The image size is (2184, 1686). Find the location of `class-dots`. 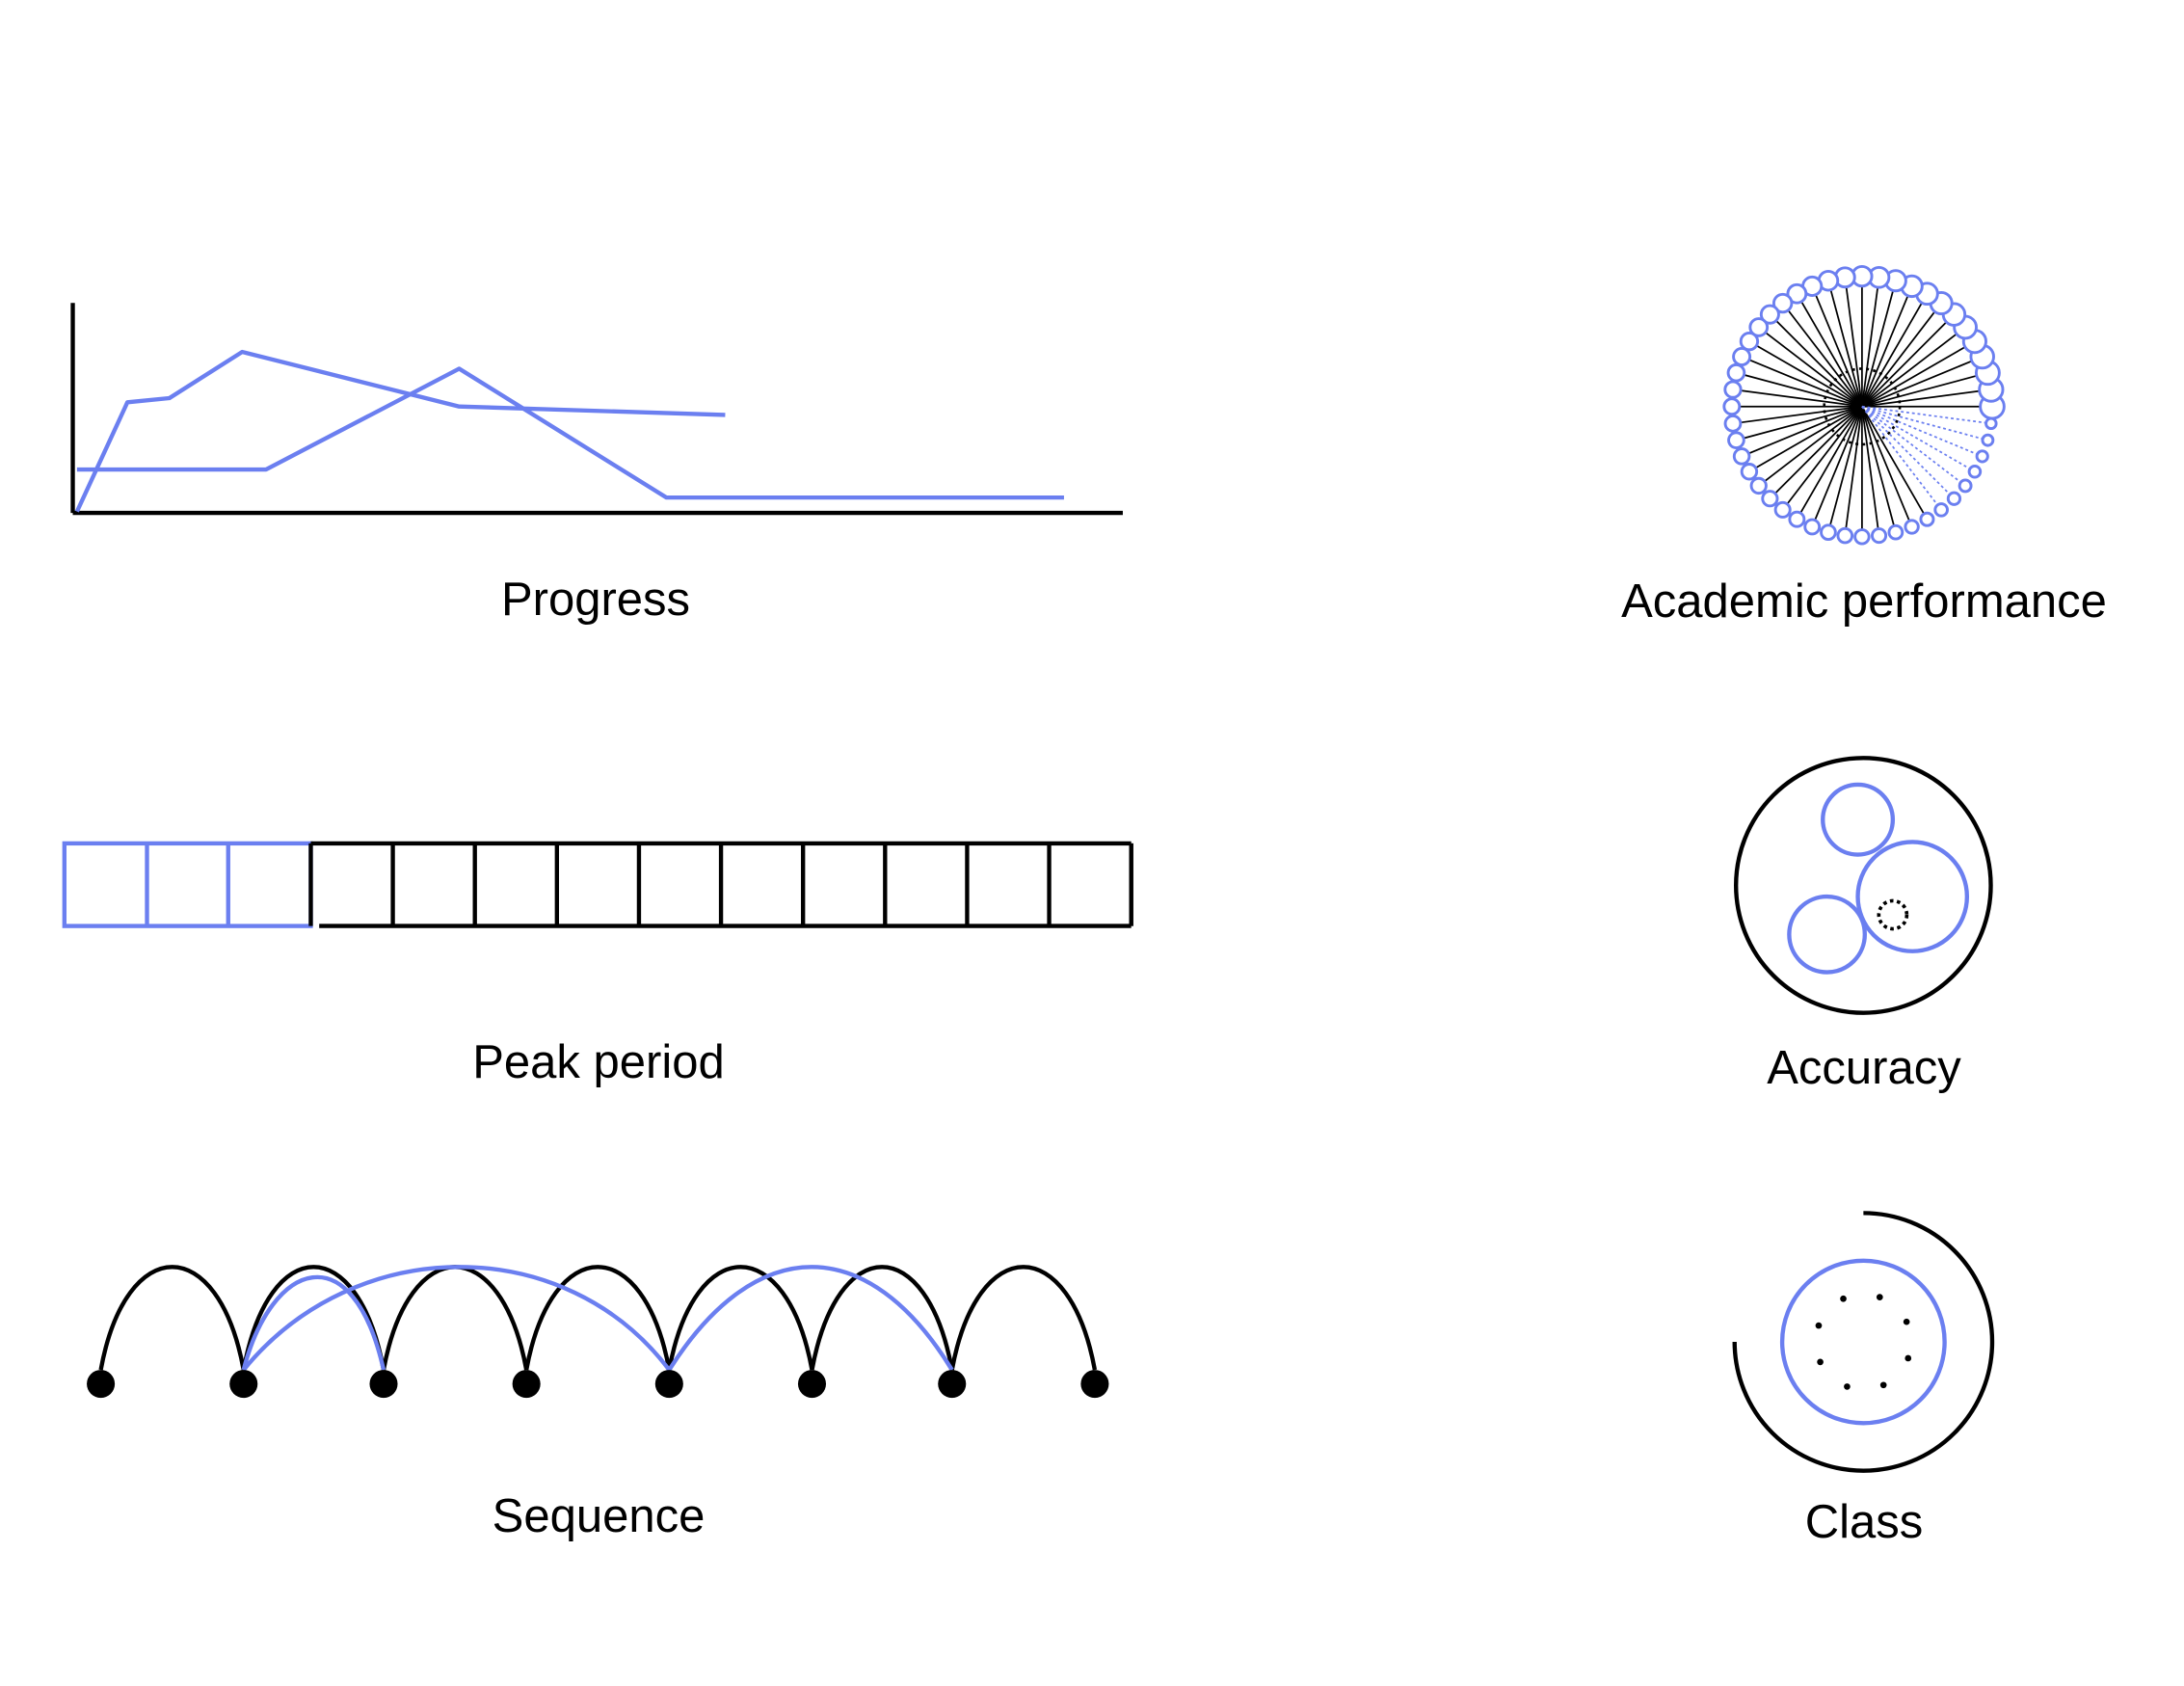

class-dots is located at coordinates (1864, 1342).